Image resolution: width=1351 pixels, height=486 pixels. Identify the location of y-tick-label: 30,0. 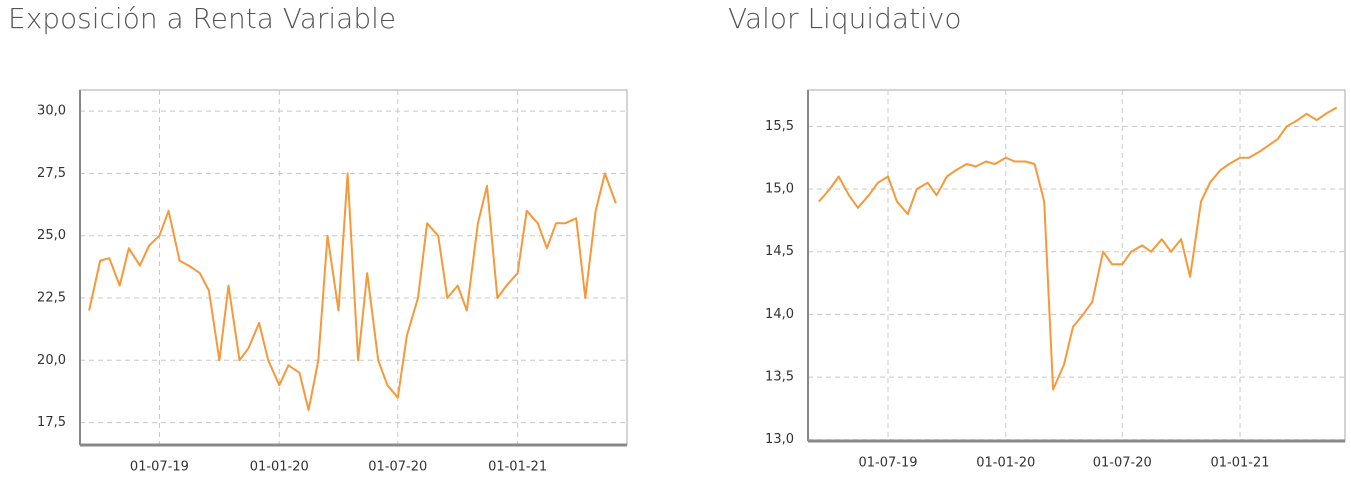
(51, 111).